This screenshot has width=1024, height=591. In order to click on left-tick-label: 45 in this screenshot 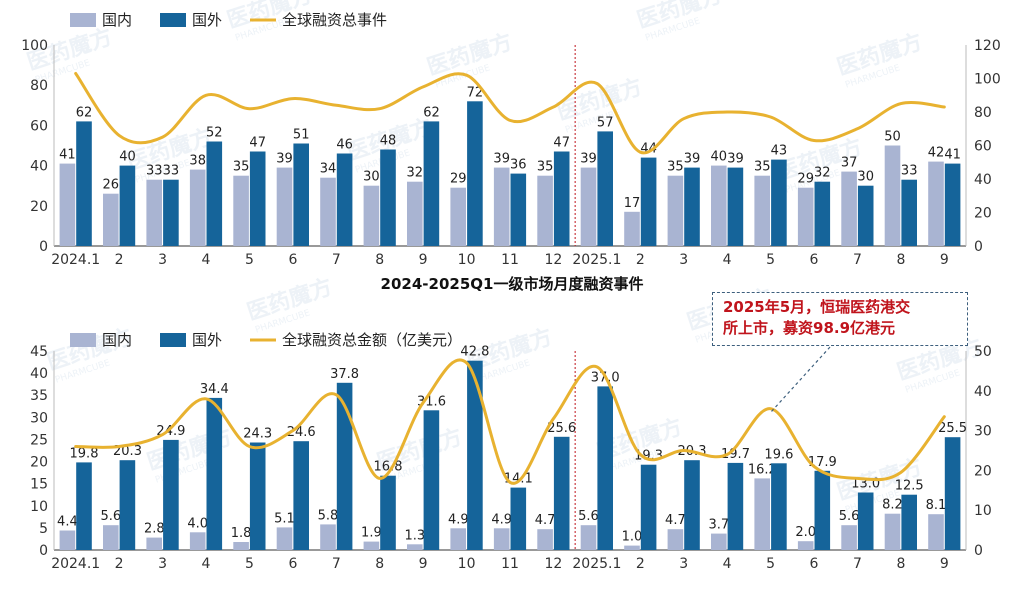, I will do `click(39, 352)`.